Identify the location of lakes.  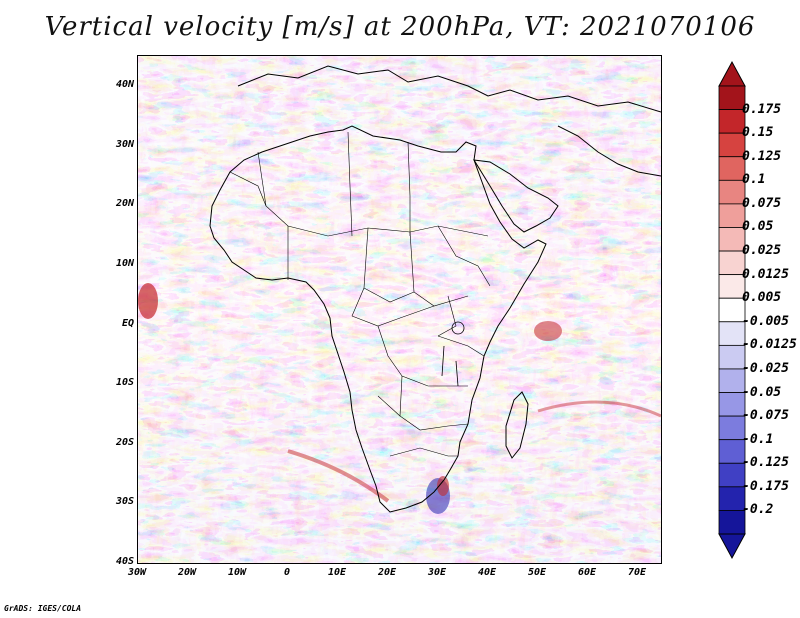
(453, 354).